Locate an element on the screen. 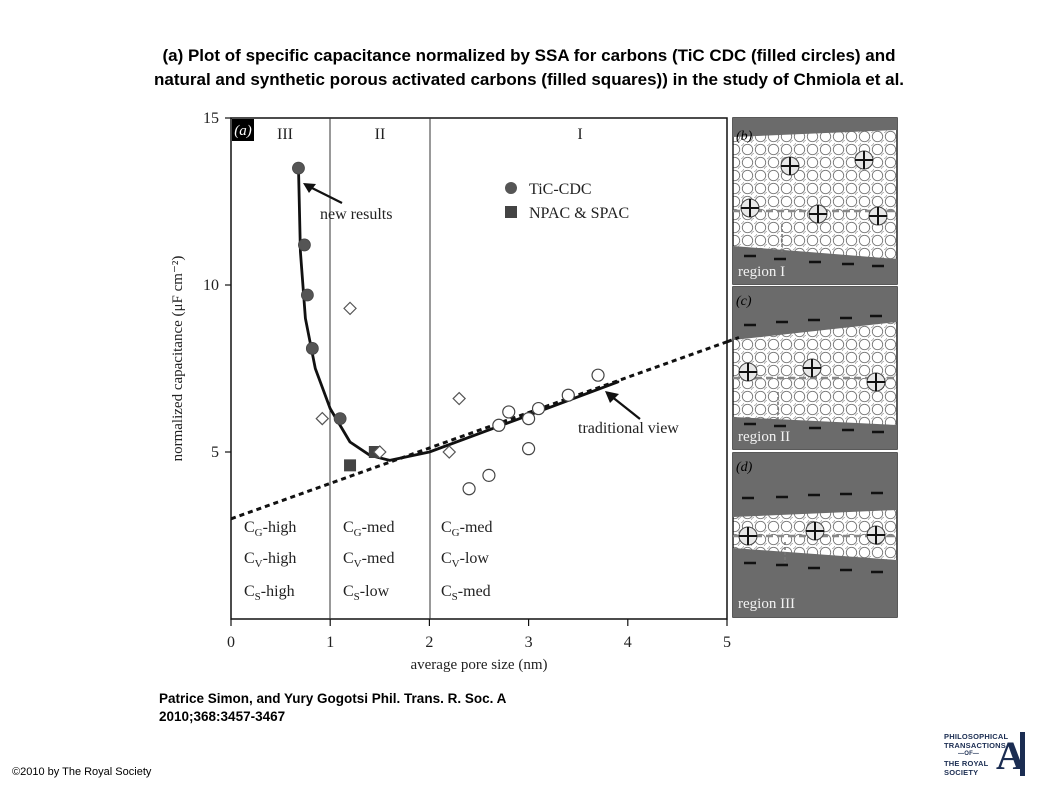 The image size is (1058, 793). y-axis-label: normalized capacitance (μF cm⁻²) is located at coordinates (178, 359).